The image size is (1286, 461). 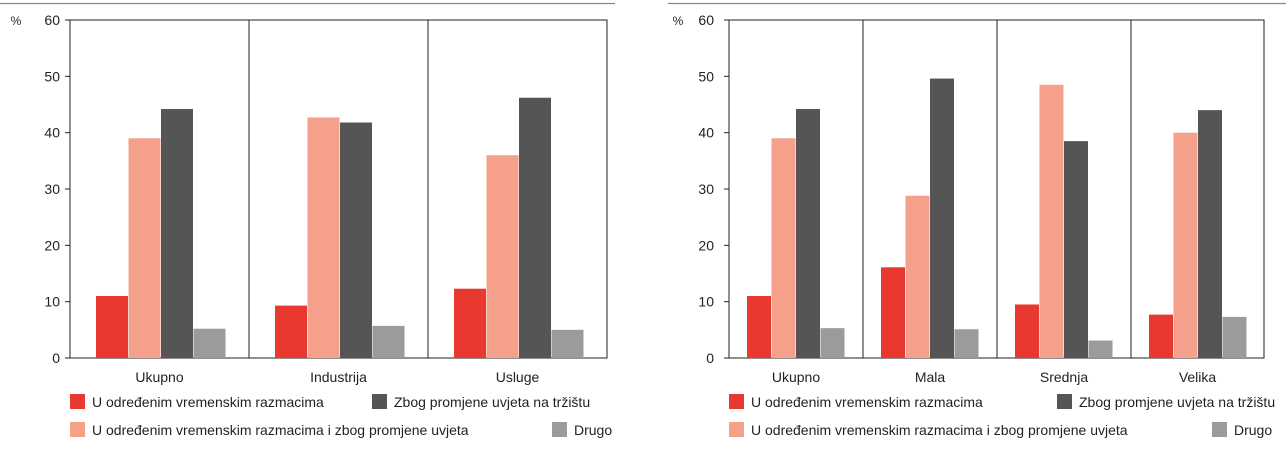 What do you see at coordinates (796, 377) in the screenshot?
I see `chart-2-category-label: Ukupno` at bounding box center [796, 377].